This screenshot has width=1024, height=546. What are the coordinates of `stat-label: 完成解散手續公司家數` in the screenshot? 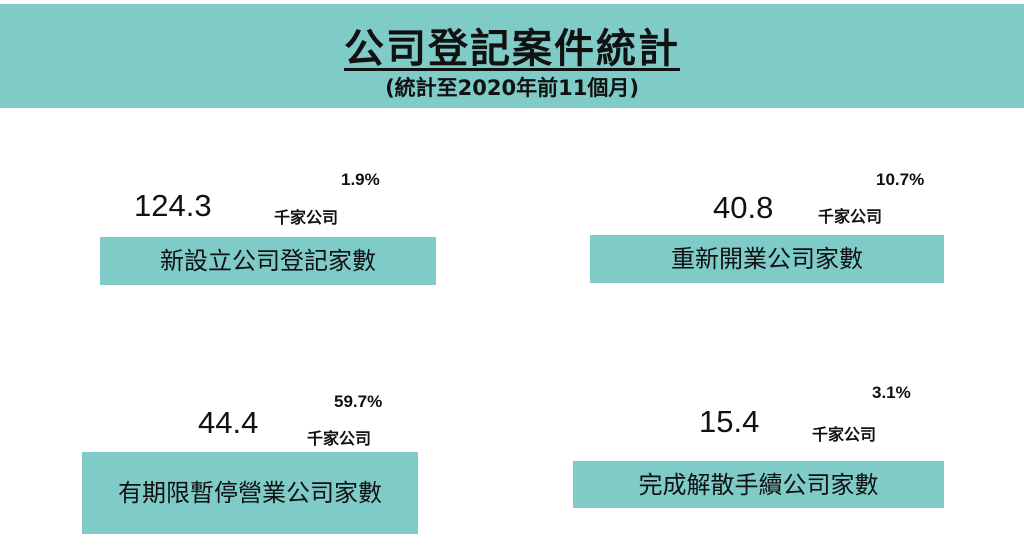 It's located at (758, 484).